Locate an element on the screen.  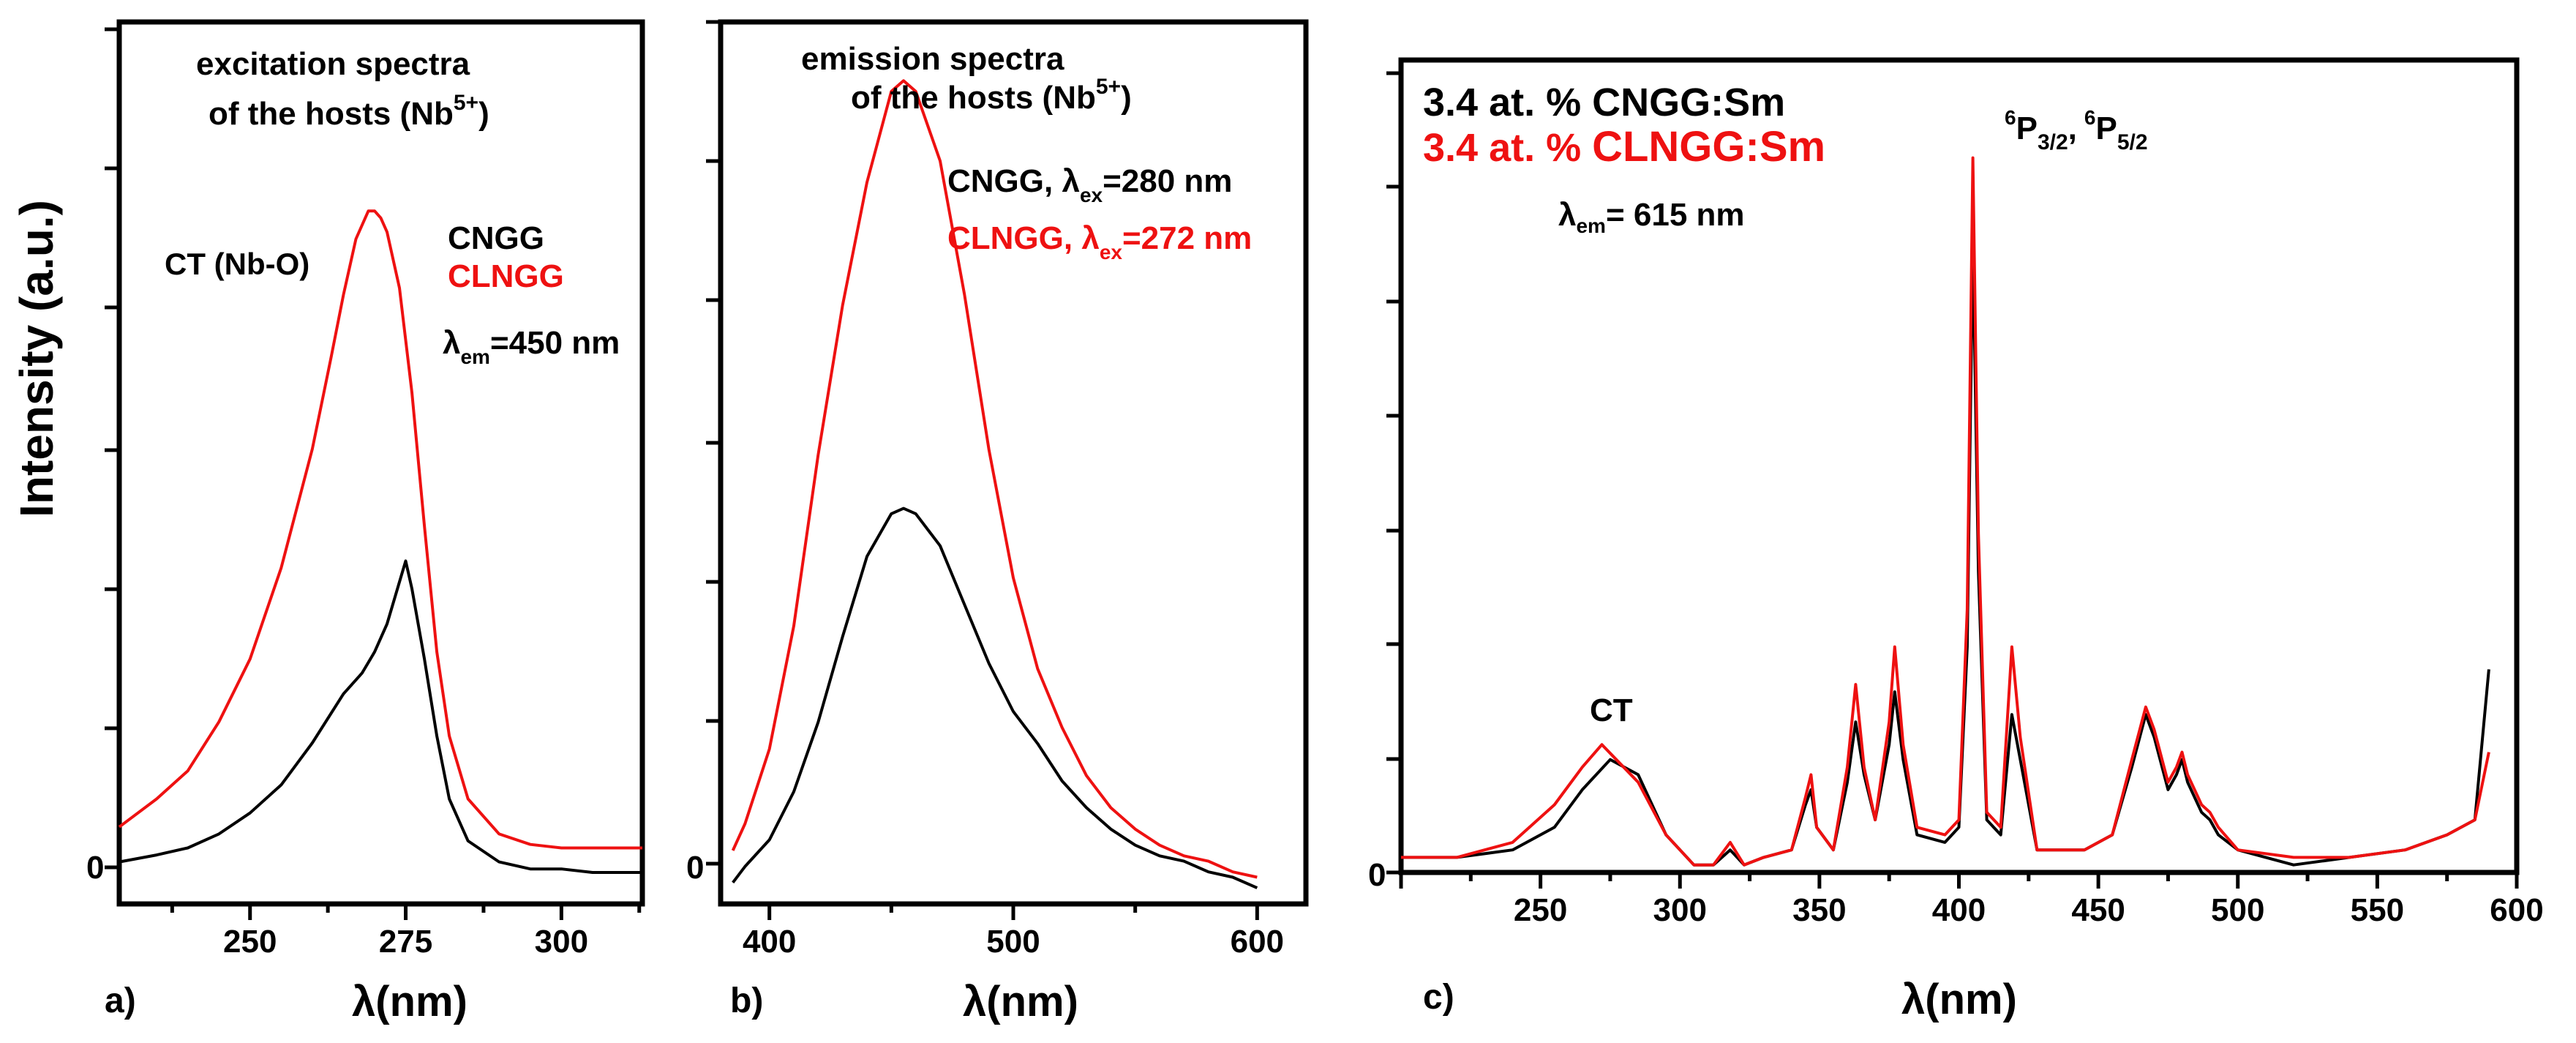
panel-a-xlabel: λ(nm) is located at coordinates (410, 1001).